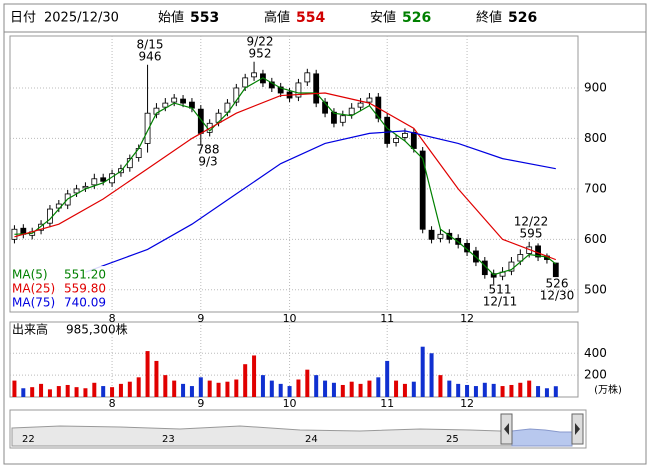  Describe the element at coordinates (595, 289) in the screenshot. I see `y-tick-label: 500` at that location.